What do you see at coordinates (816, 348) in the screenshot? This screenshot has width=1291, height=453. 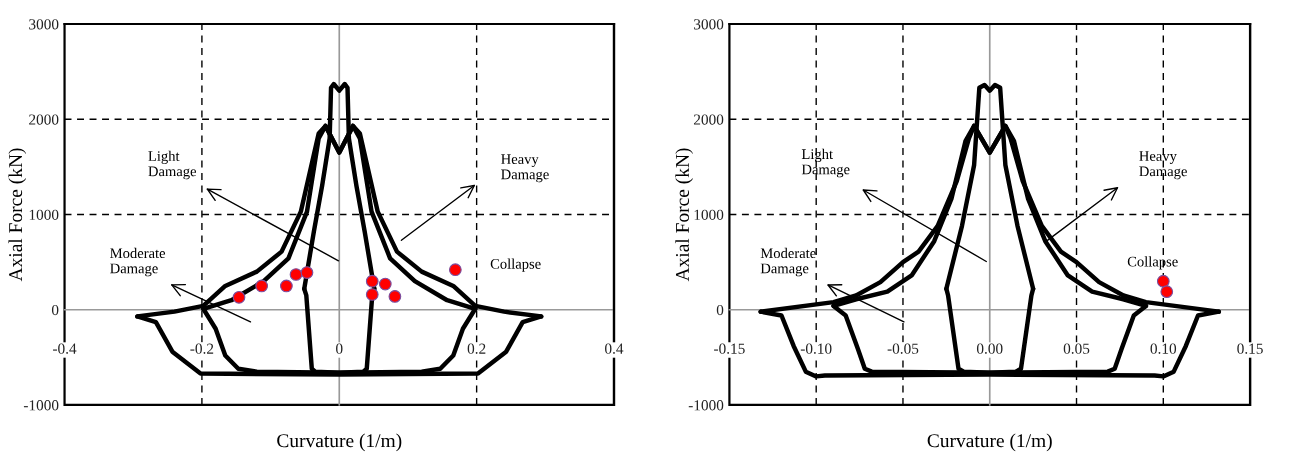 I see `x-tick-label: -0.10` at bounding box center [816, 348].